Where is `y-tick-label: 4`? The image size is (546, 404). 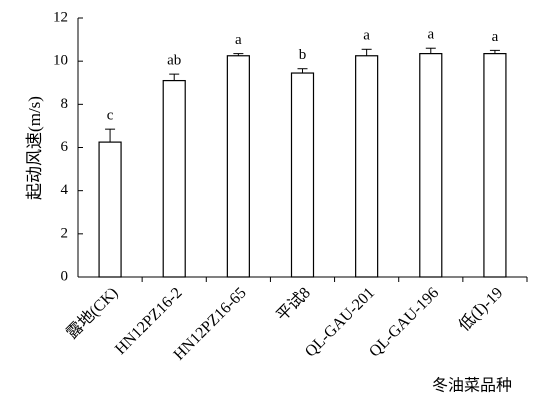
y-tick-label: 4 is located at coordinates (65, 190).